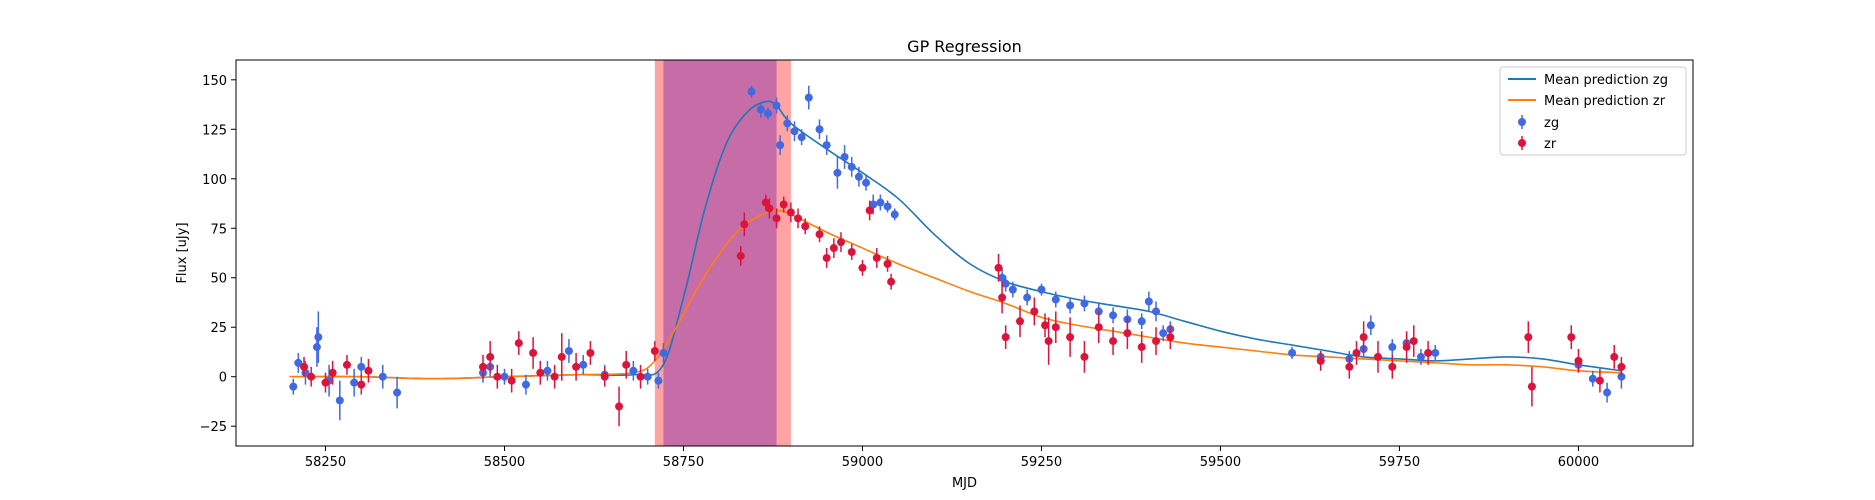 The width and height of the screenshot is (1875, 500). Describe the element at coordinates (213, 427) in the screenshot. I see `y-tick-label: −25` at that location.